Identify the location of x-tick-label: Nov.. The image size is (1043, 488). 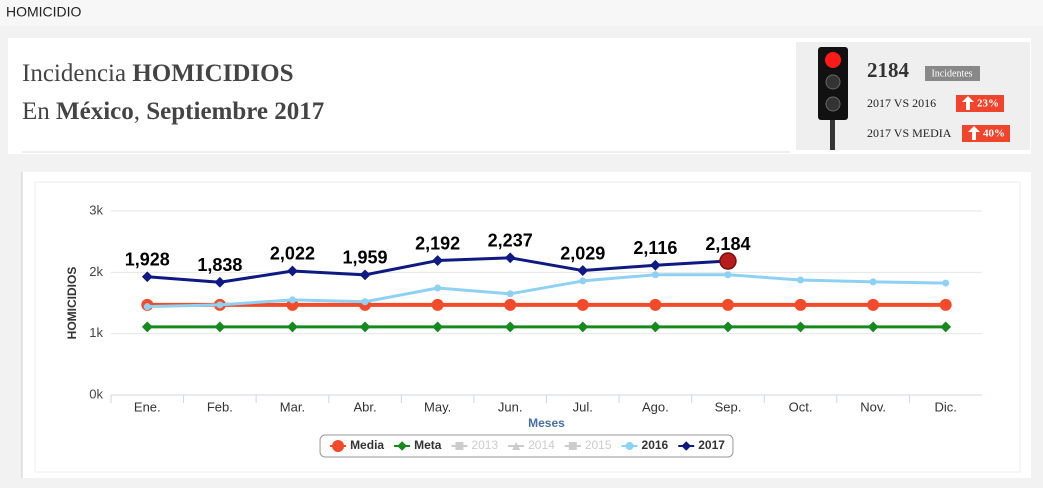
(873, 406).